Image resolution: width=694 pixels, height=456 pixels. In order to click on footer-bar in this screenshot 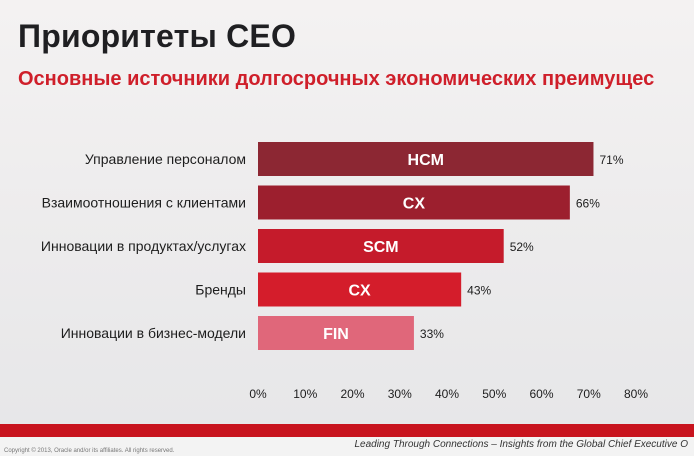, I will do `click(347, 430)`.